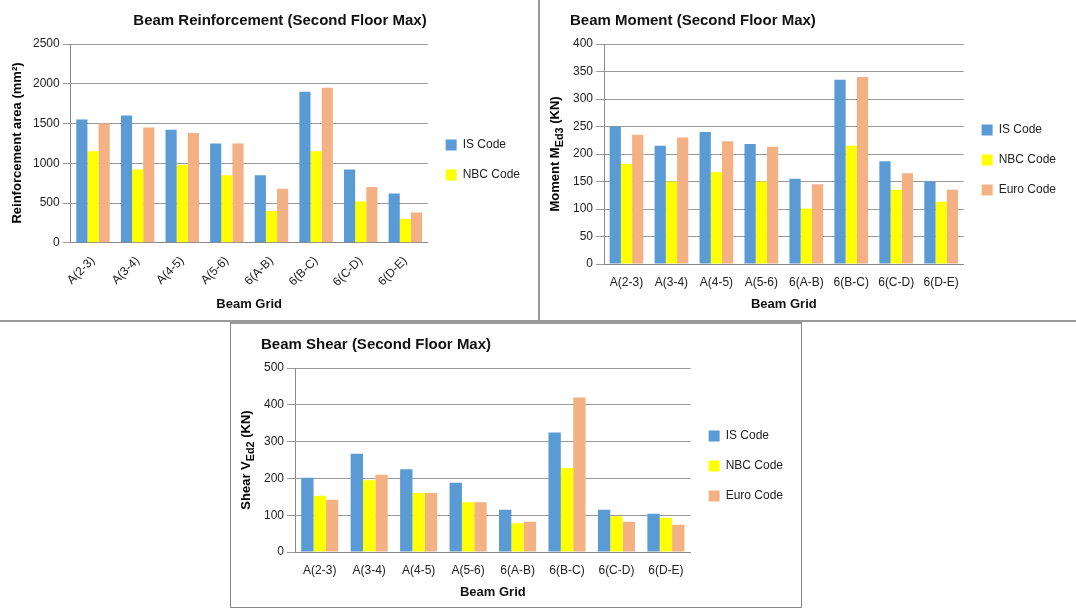 This screenshot has height=608, width=1076. What do you see at coordinates (46, 122) in the screenshot?
I see `y-tick-label: 1500` at bounding box center [46, 122].